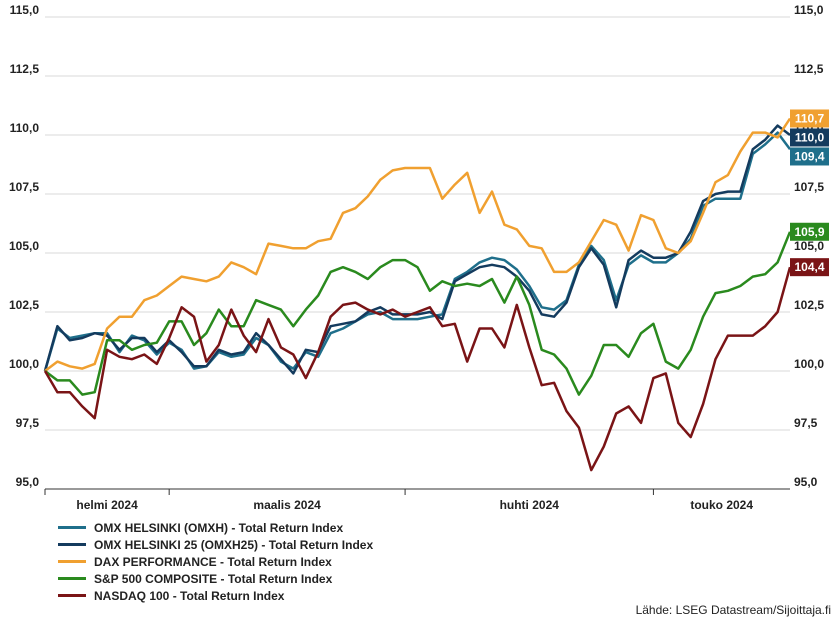 Image resolution: width=837 pixels, height=622 pixels. I want to click on end-value-label: 110,7, so click(810, 118).